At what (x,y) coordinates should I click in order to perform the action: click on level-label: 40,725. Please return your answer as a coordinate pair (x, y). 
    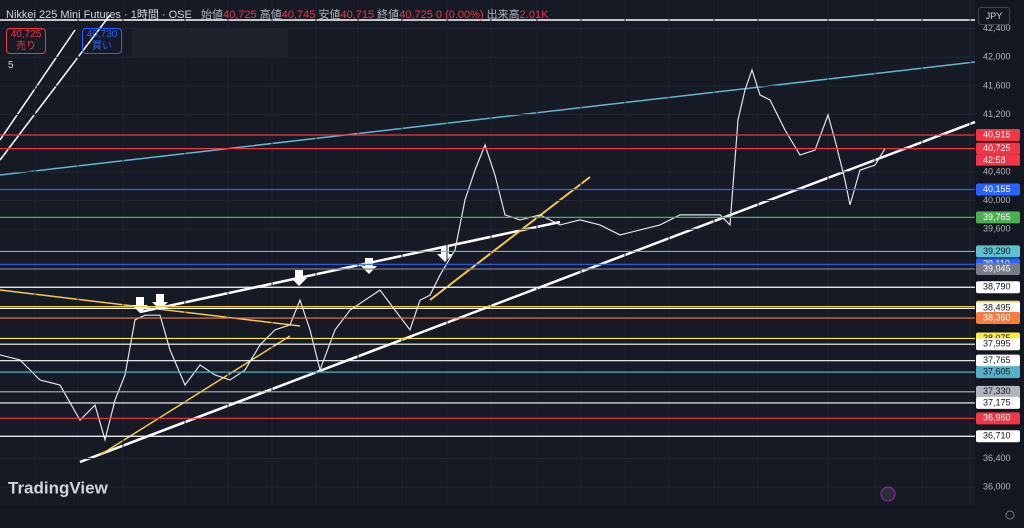
    Looking at the image, I should click on (997, 148).